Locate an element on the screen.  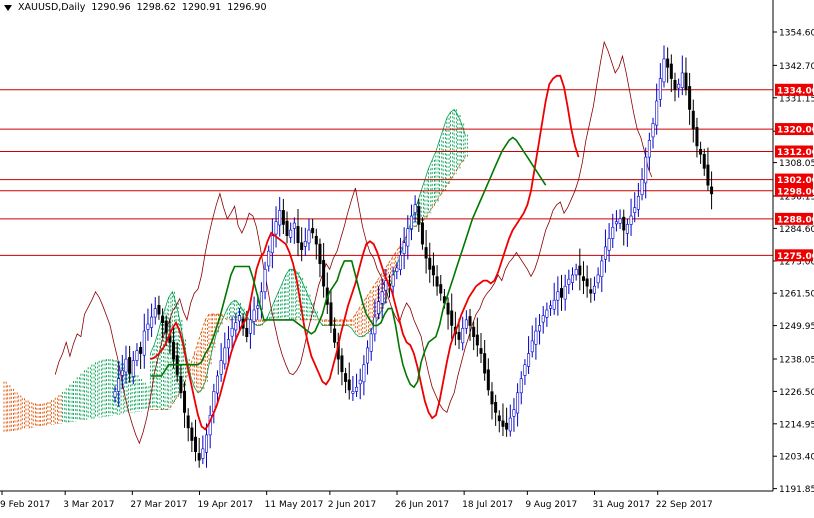
level-label: 1334.00 is located at coordinates (795, 91).